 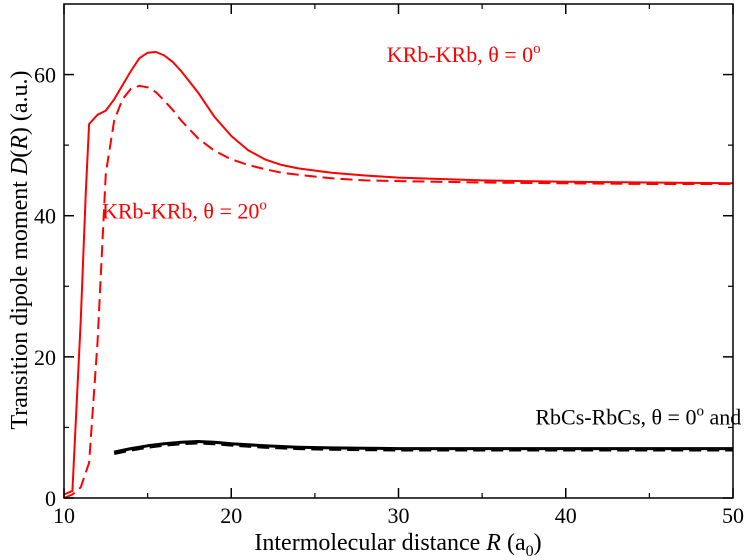 What do you see at coordinates (399, 515) in the screenshot?
I see `x-tick-label: 30` at bounding box center [399, 515].